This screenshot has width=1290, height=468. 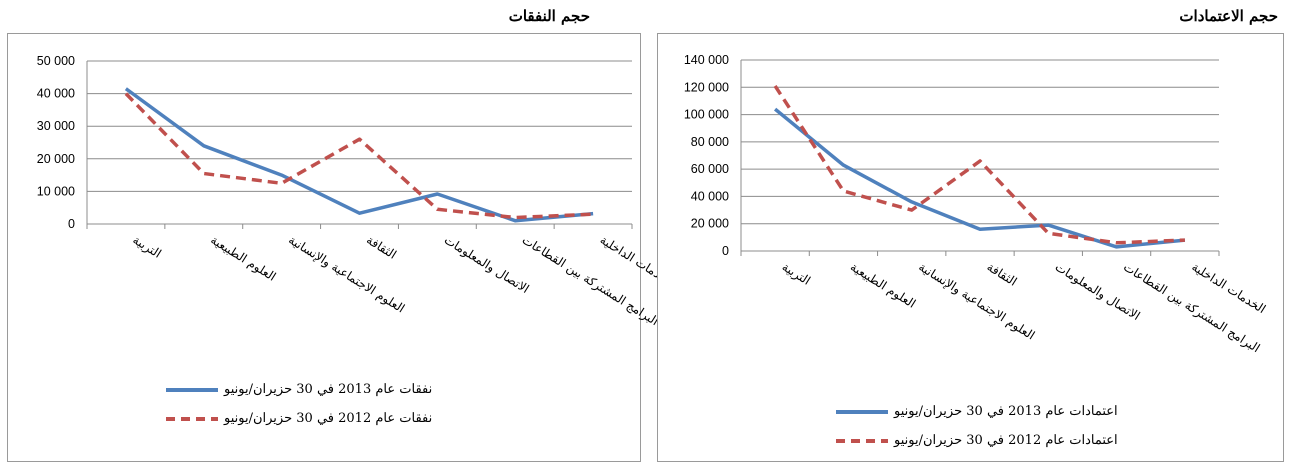 I want to click on legend-item-appropriations-2013: اعتمادات عام 2013 في 30 حزيران/يونيو, so click(x=977, y=411).